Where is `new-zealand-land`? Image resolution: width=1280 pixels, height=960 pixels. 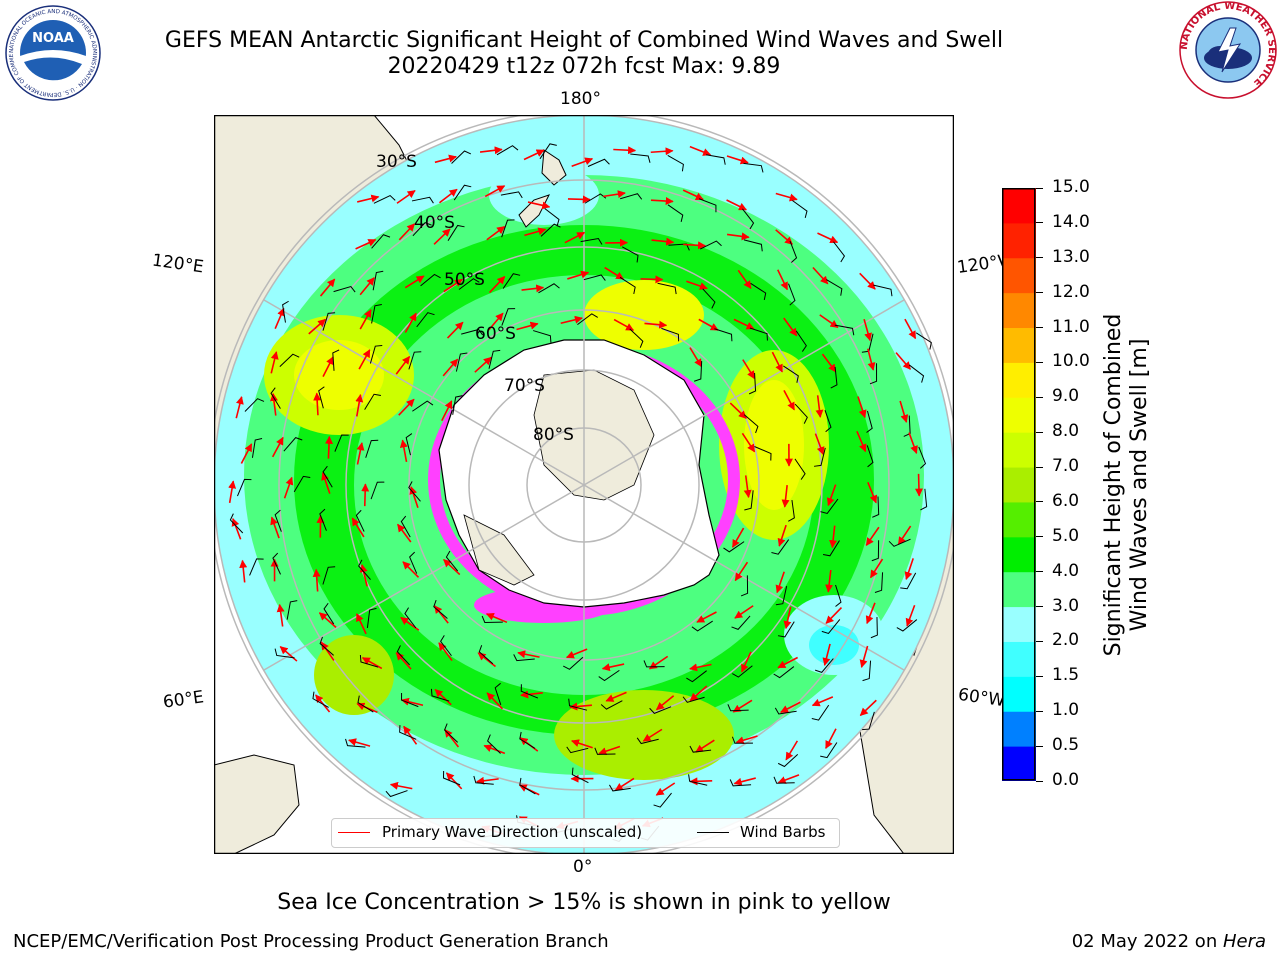
new-zealand-land is located at coordinates (554, 167).